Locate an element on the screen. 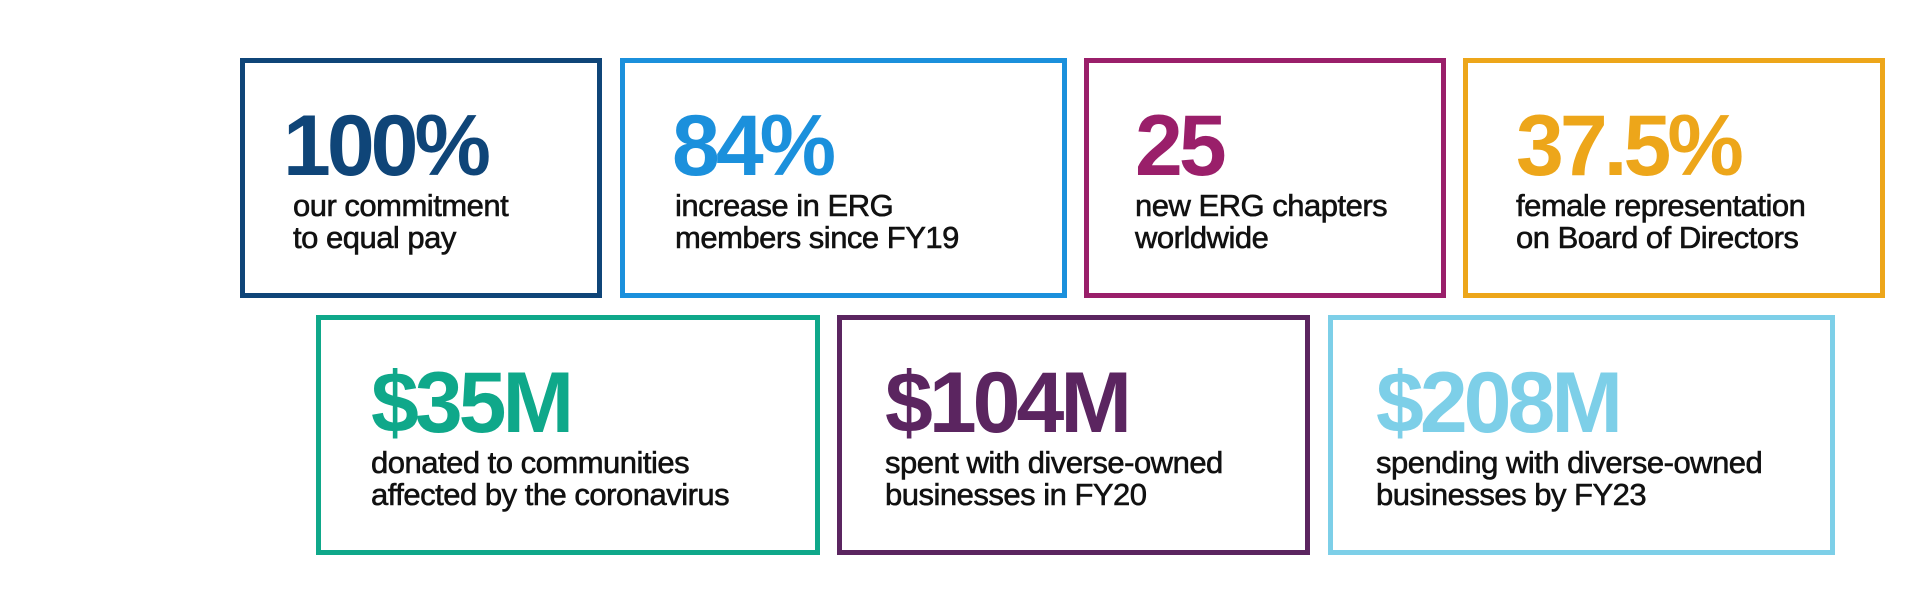  stat-description-line: on Board of Directors is located at coordinates (1658, 237).